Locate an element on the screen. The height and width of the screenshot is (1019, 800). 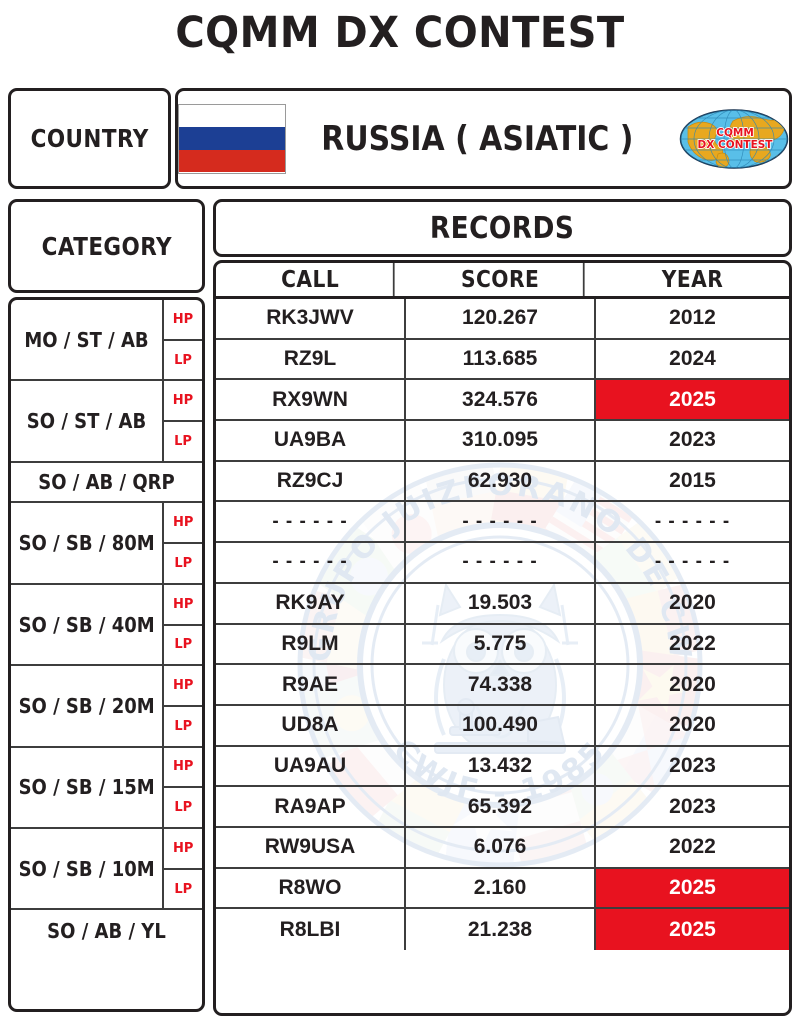
country-label: COUNTRY is located at coordinates (89, 138).